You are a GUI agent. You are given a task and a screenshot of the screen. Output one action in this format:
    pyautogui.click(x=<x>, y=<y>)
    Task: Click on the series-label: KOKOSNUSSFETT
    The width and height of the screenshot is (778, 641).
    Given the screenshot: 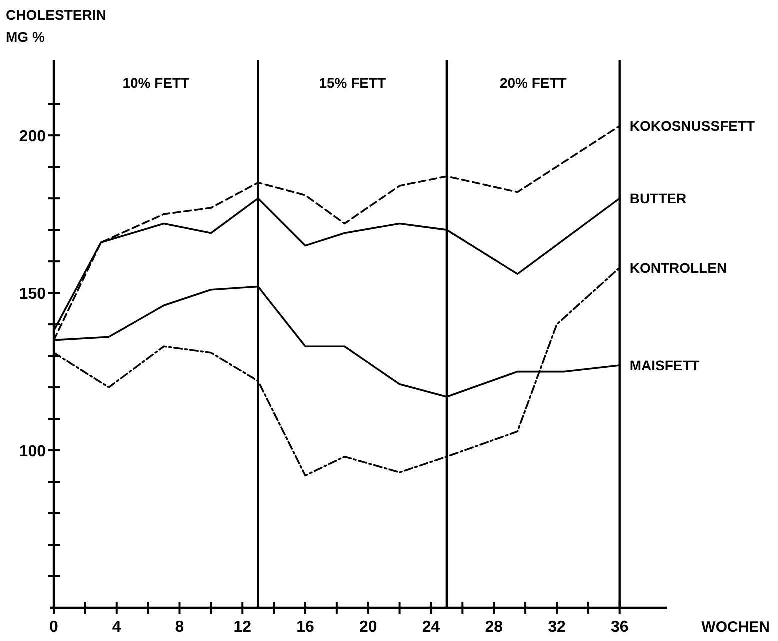 What is the action you would take?
    pyautogui.click(x=693, y=126)
    